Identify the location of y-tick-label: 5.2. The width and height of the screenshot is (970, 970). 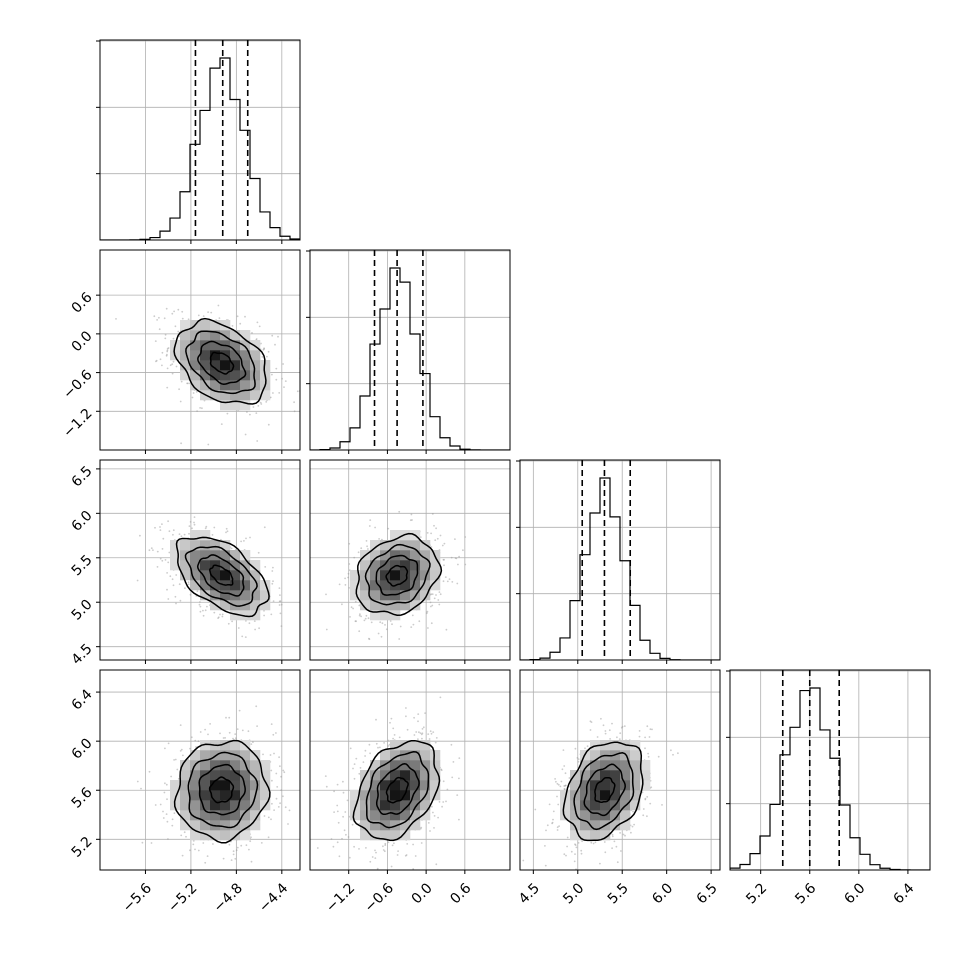
(82, 847).